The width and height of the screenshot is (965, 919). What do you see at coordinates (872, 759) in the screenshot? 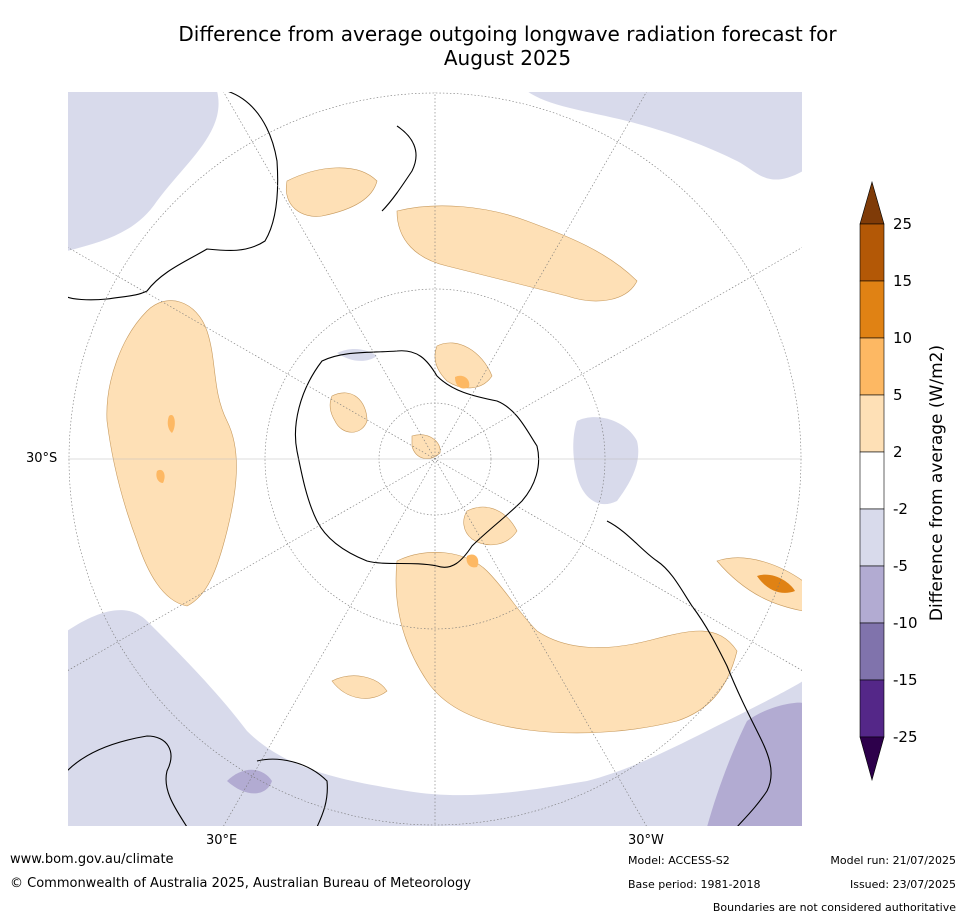
I see `colorbar-under-triangle` at bounding box center [872, 759].